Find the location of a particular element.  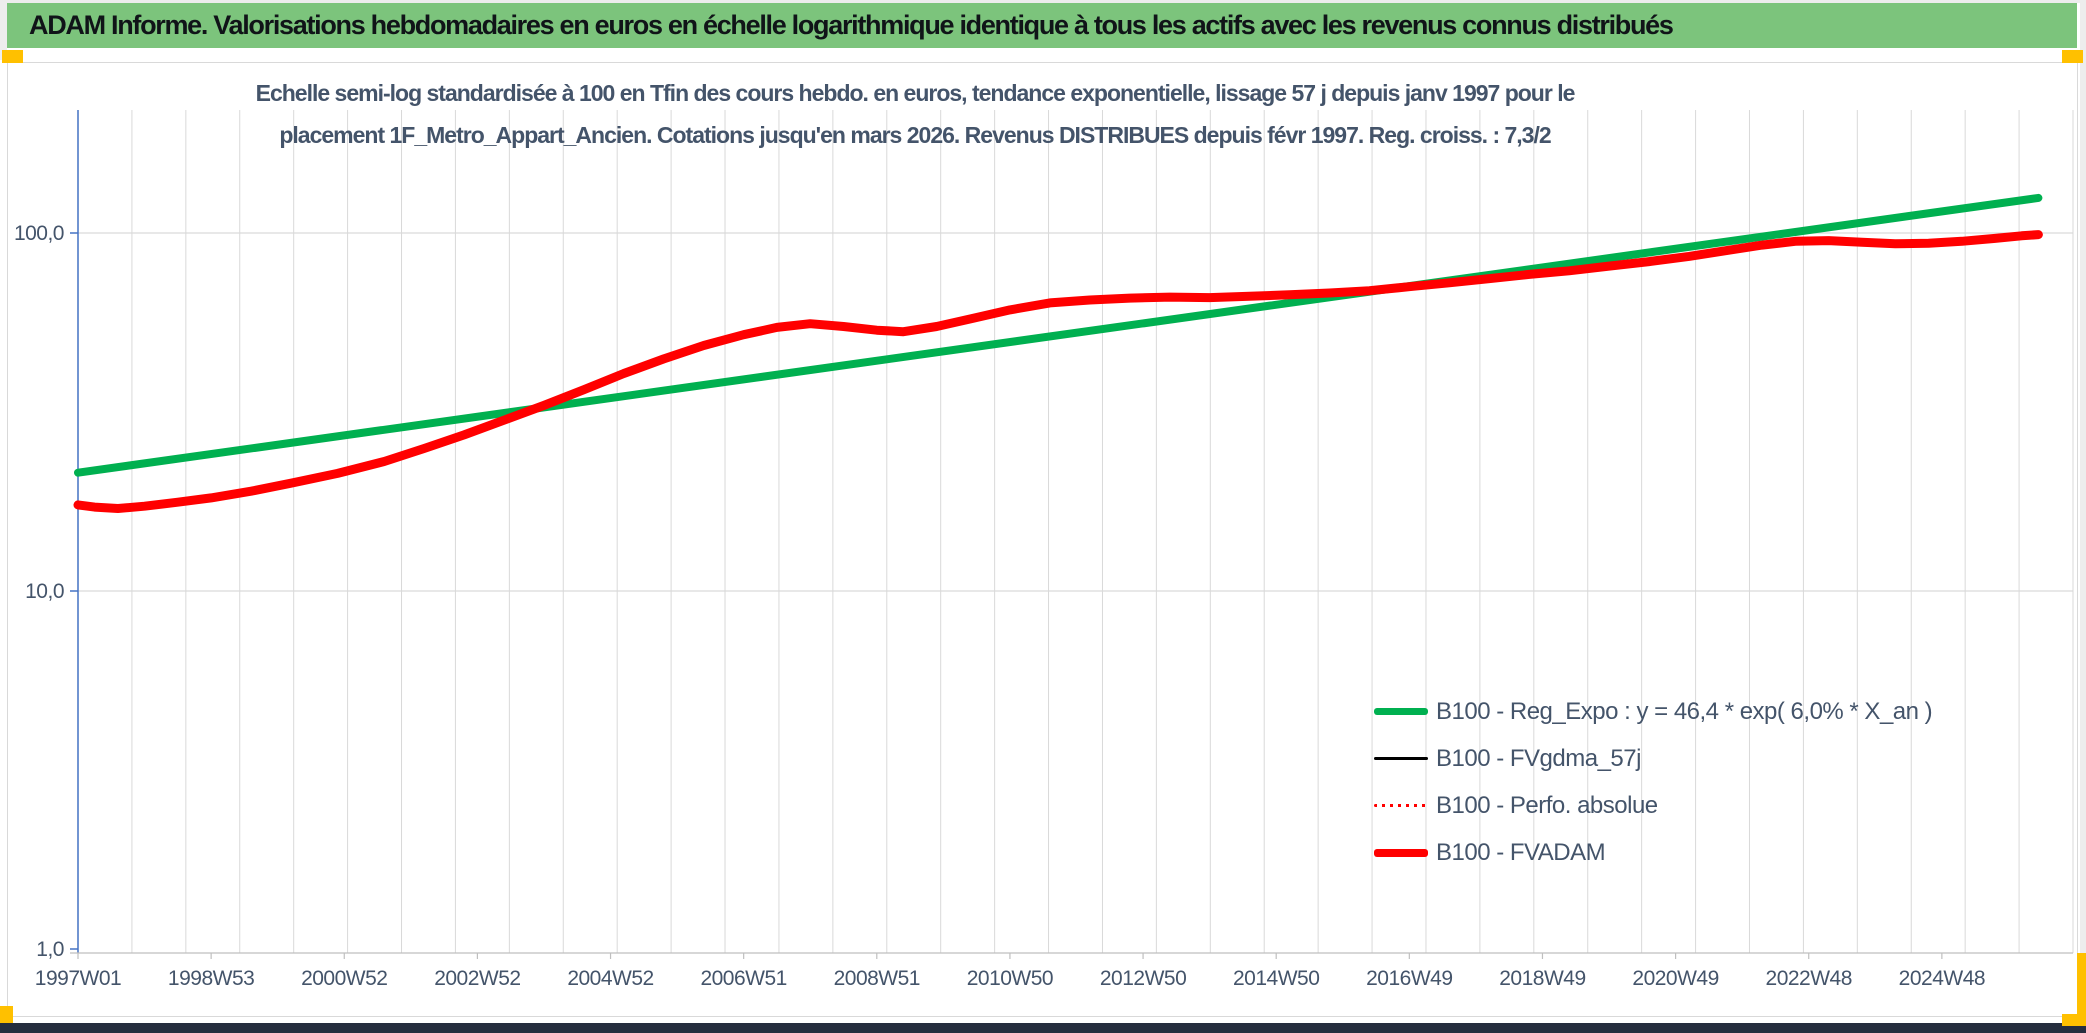

y-axis-label: 1,0 is located at coordinates (50, 949).